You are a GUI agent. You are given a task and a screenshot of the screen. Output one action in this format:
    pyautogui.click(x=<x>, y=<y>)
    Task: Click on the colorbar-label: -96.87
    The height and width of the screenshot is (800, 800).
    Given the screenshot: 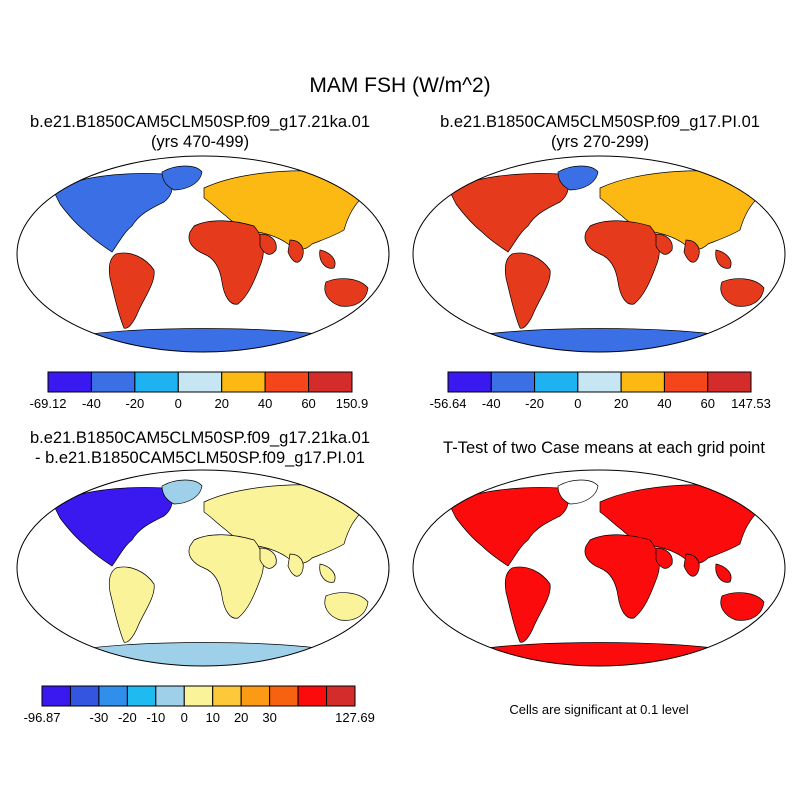 What is the action you would take?
    pyautogui.click(x=42, y=717)
    